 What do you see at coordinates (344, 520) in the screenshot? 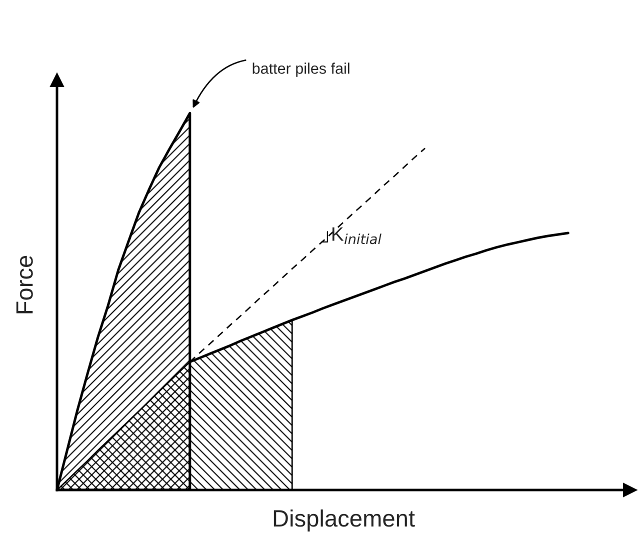
I see `x-axis-title: Displacement` at bounding box center [344, 520].